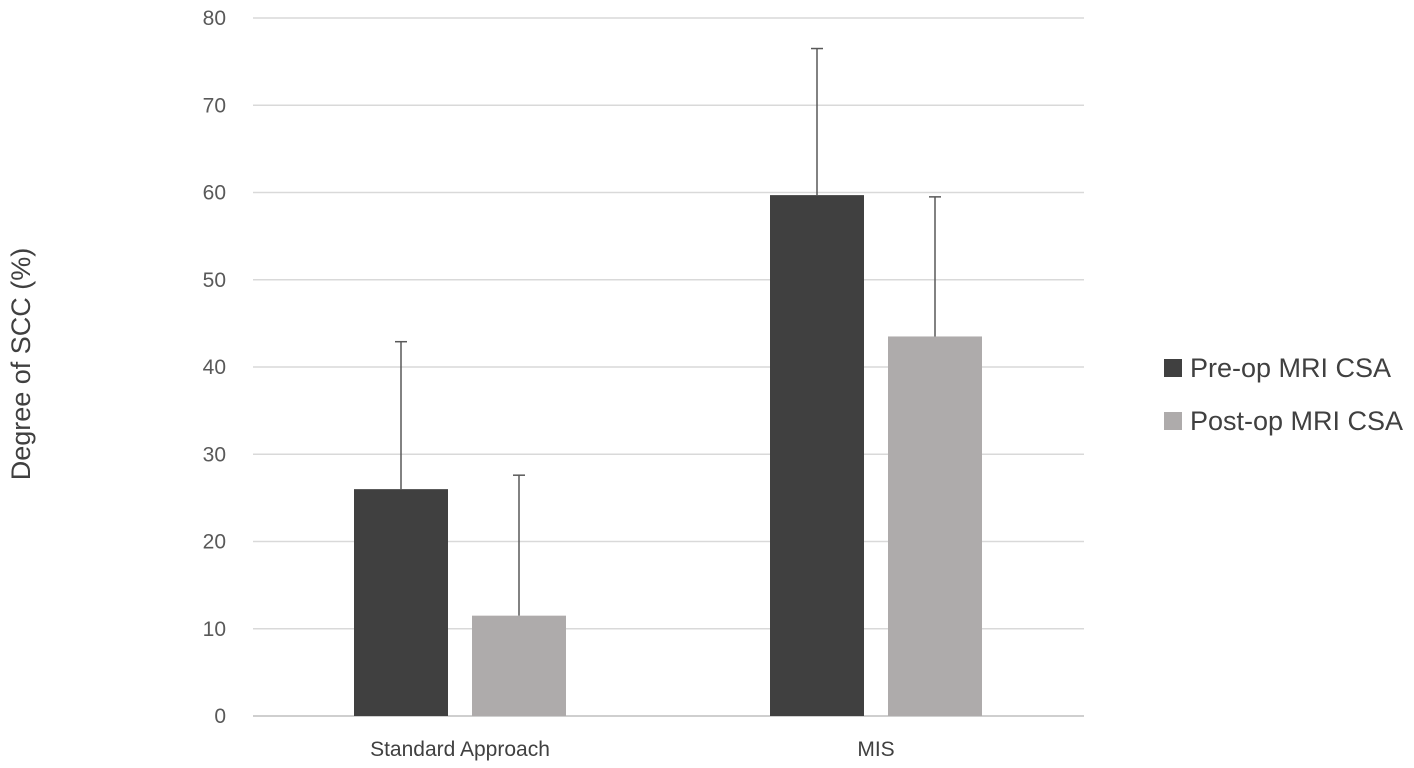  What do you see at coordinates (214, 280) in the screenshot?
I see `y-tick-label: 50` at bounding box center [214, 280].